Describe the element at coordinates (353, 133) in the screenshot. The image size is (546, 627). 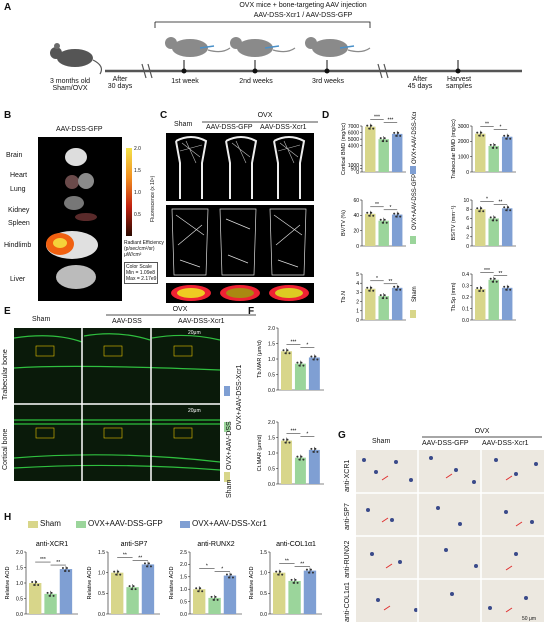
I see `y-tick-label: 6000` at that location.